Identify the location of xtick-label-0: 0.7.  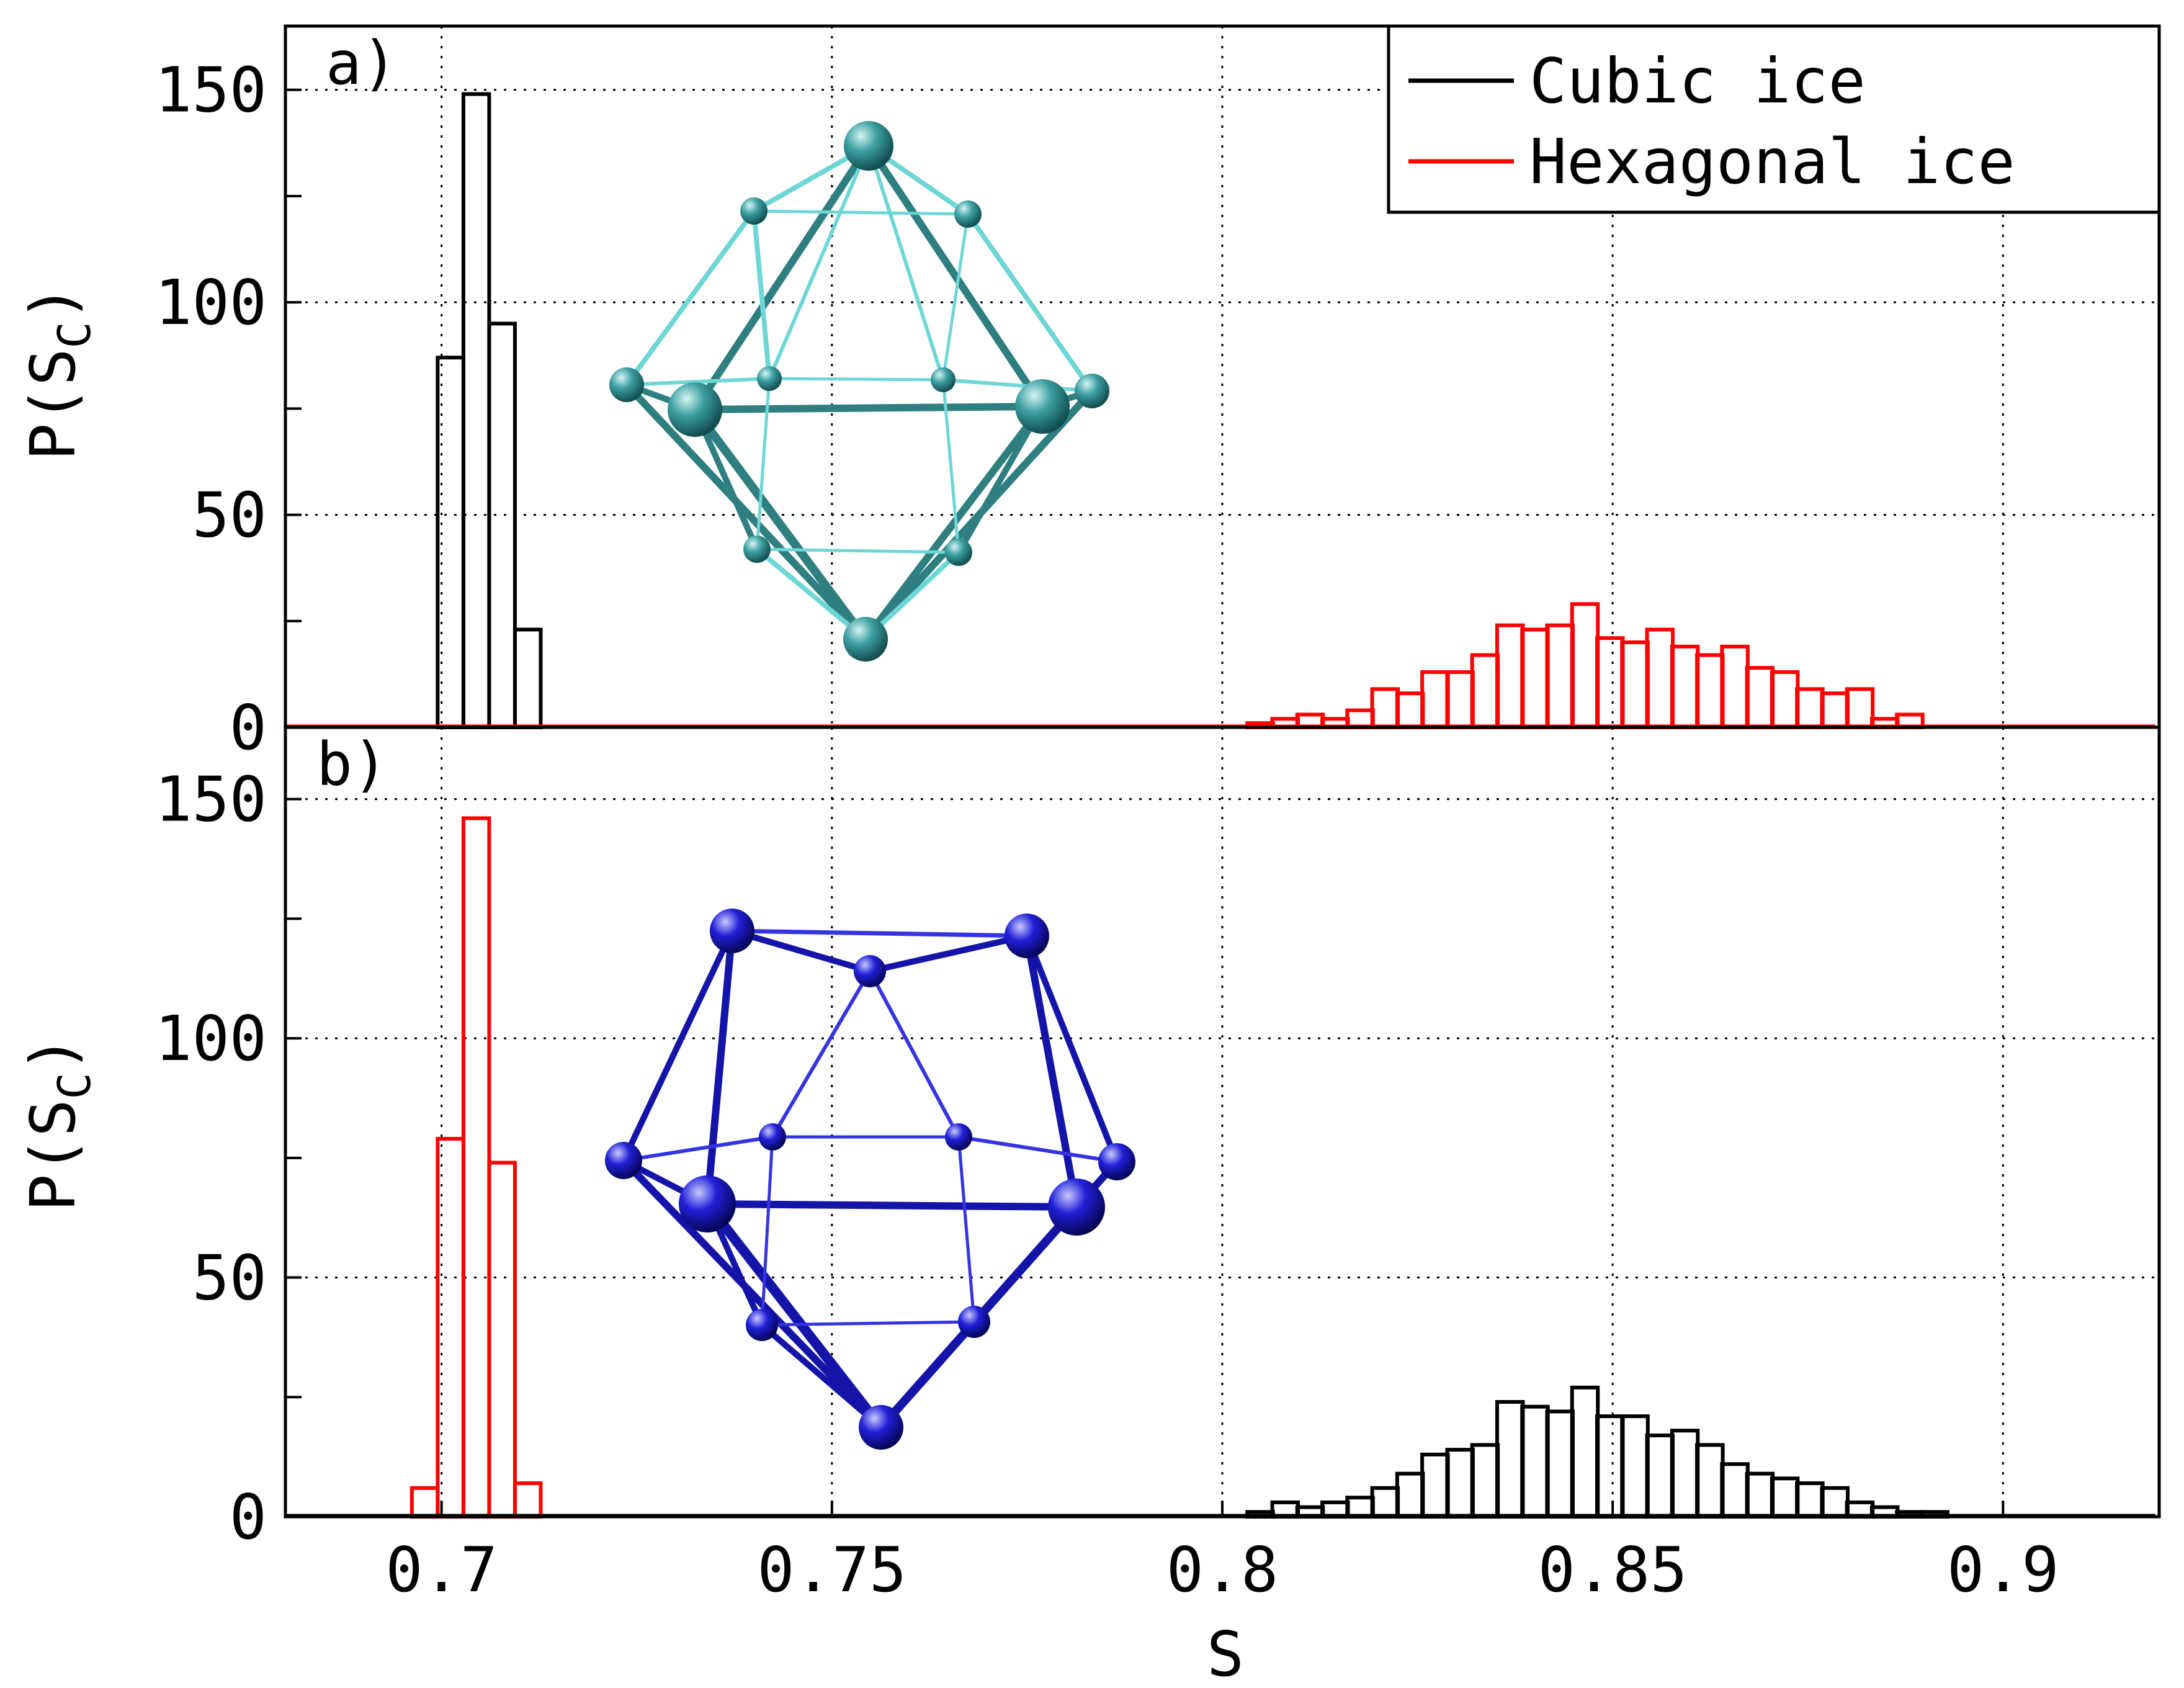
(442, 1569).